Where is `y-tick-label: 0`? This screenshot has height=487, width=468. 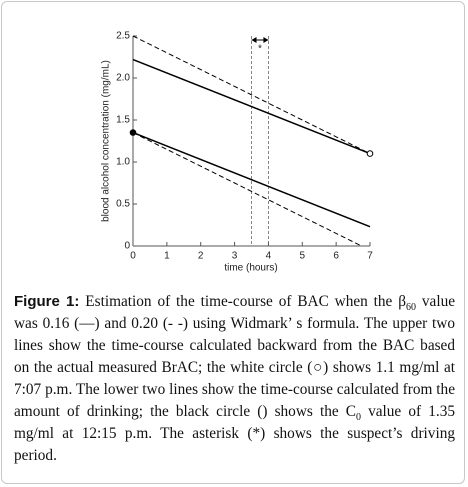
y-tick-label: 0 is located at coordinates (127, 246).